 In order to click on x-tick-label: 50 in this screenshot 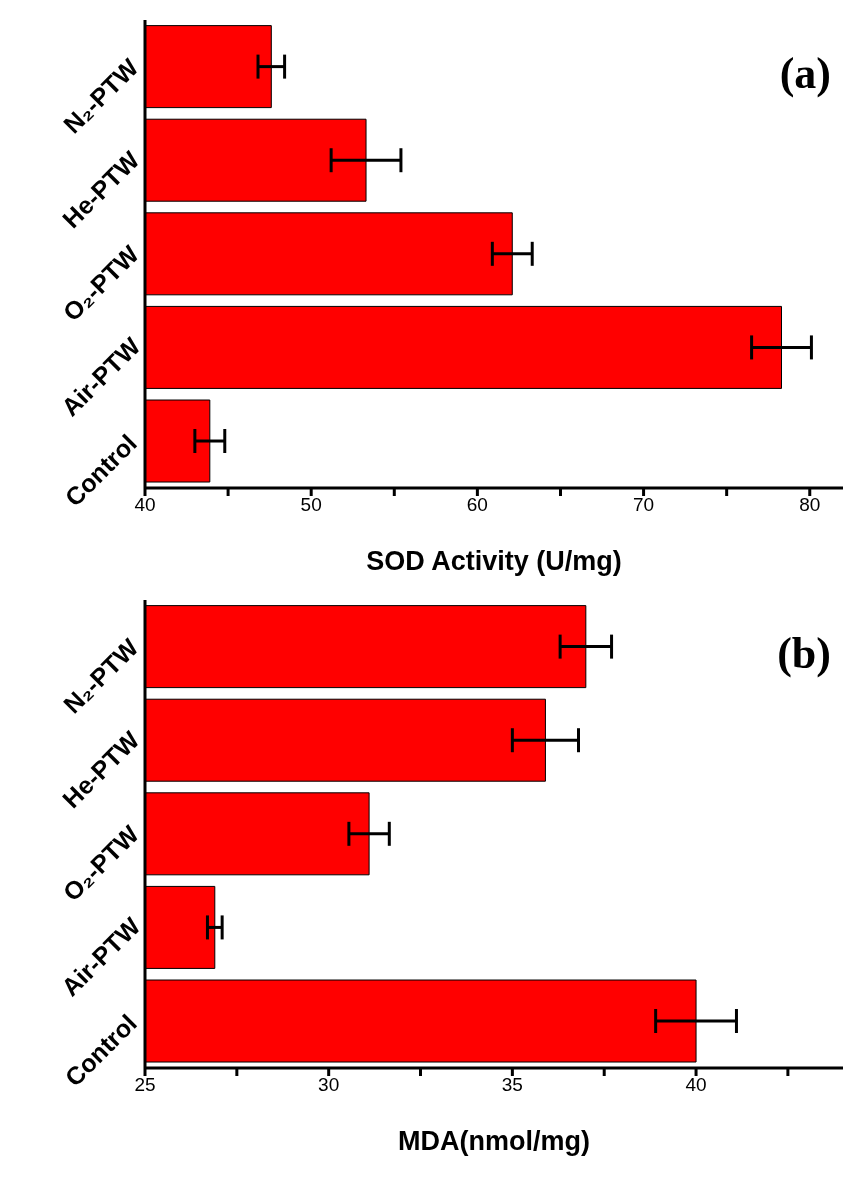, I will do `click(311, 505)`.